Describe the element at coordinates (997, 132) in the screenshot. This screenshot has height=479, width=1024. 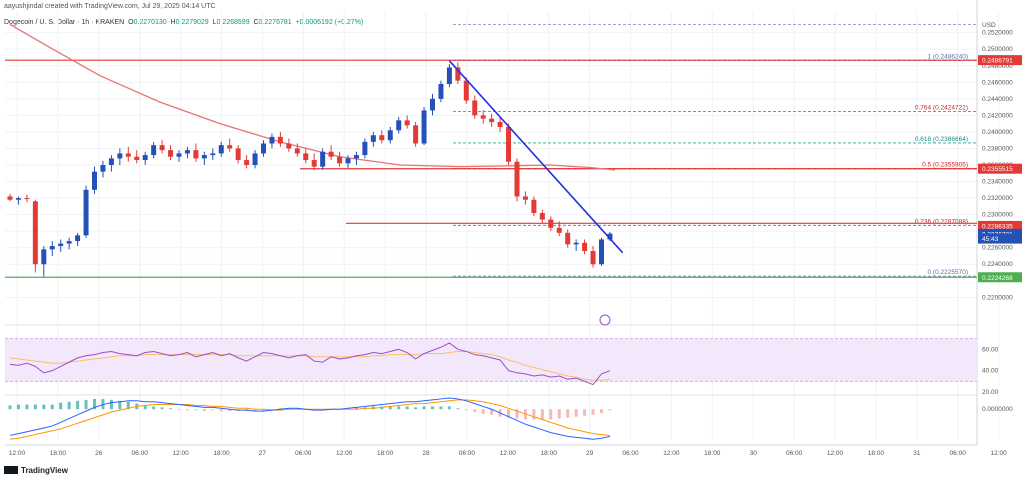
I see `y-tick-label: 0.2400000` at that location.